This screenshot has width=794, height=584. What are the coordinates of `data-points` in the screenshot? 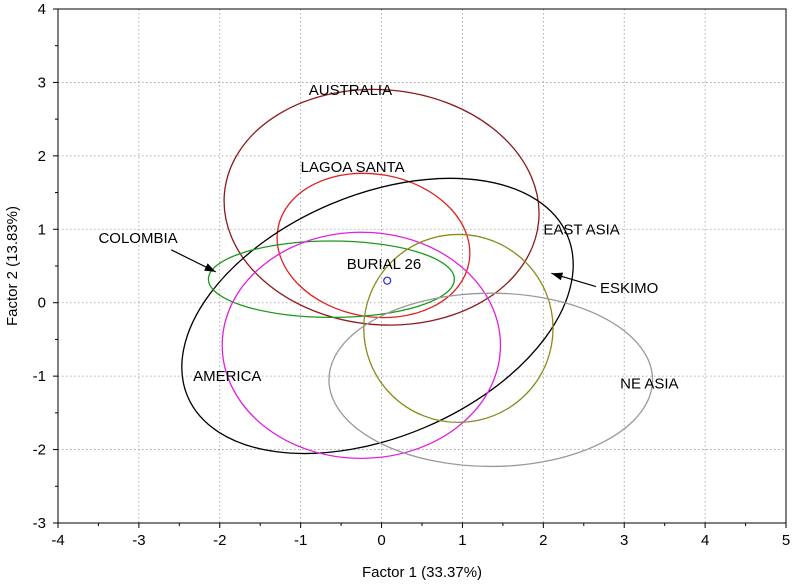 It's located at (387, 280).